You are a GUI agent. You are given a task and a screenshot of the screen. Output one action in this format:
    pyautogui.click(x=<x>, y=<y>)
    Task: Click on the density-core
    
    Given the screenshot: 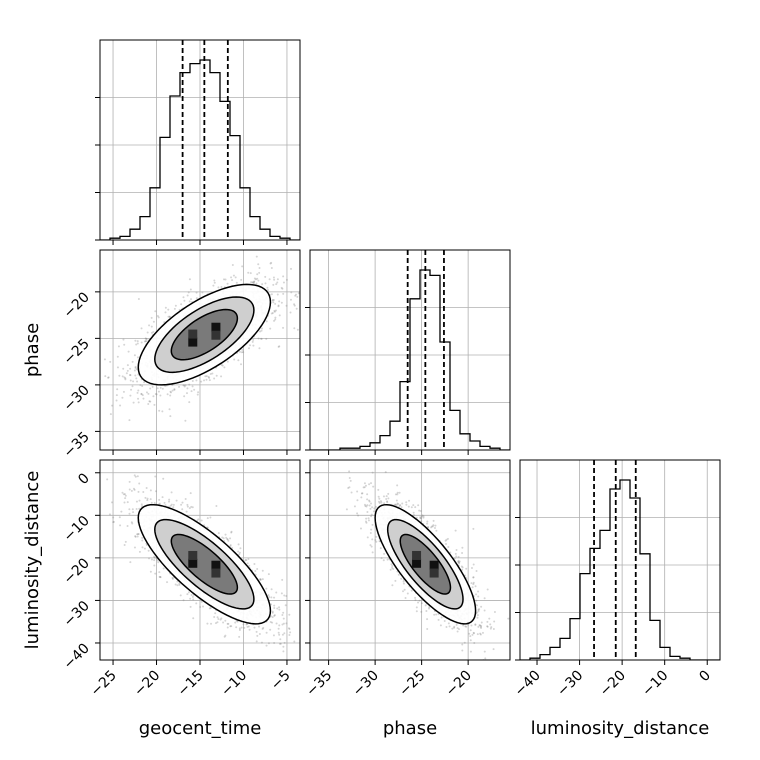 What is the action you would take?
    pyautogui.click(x=204, y=564)
    